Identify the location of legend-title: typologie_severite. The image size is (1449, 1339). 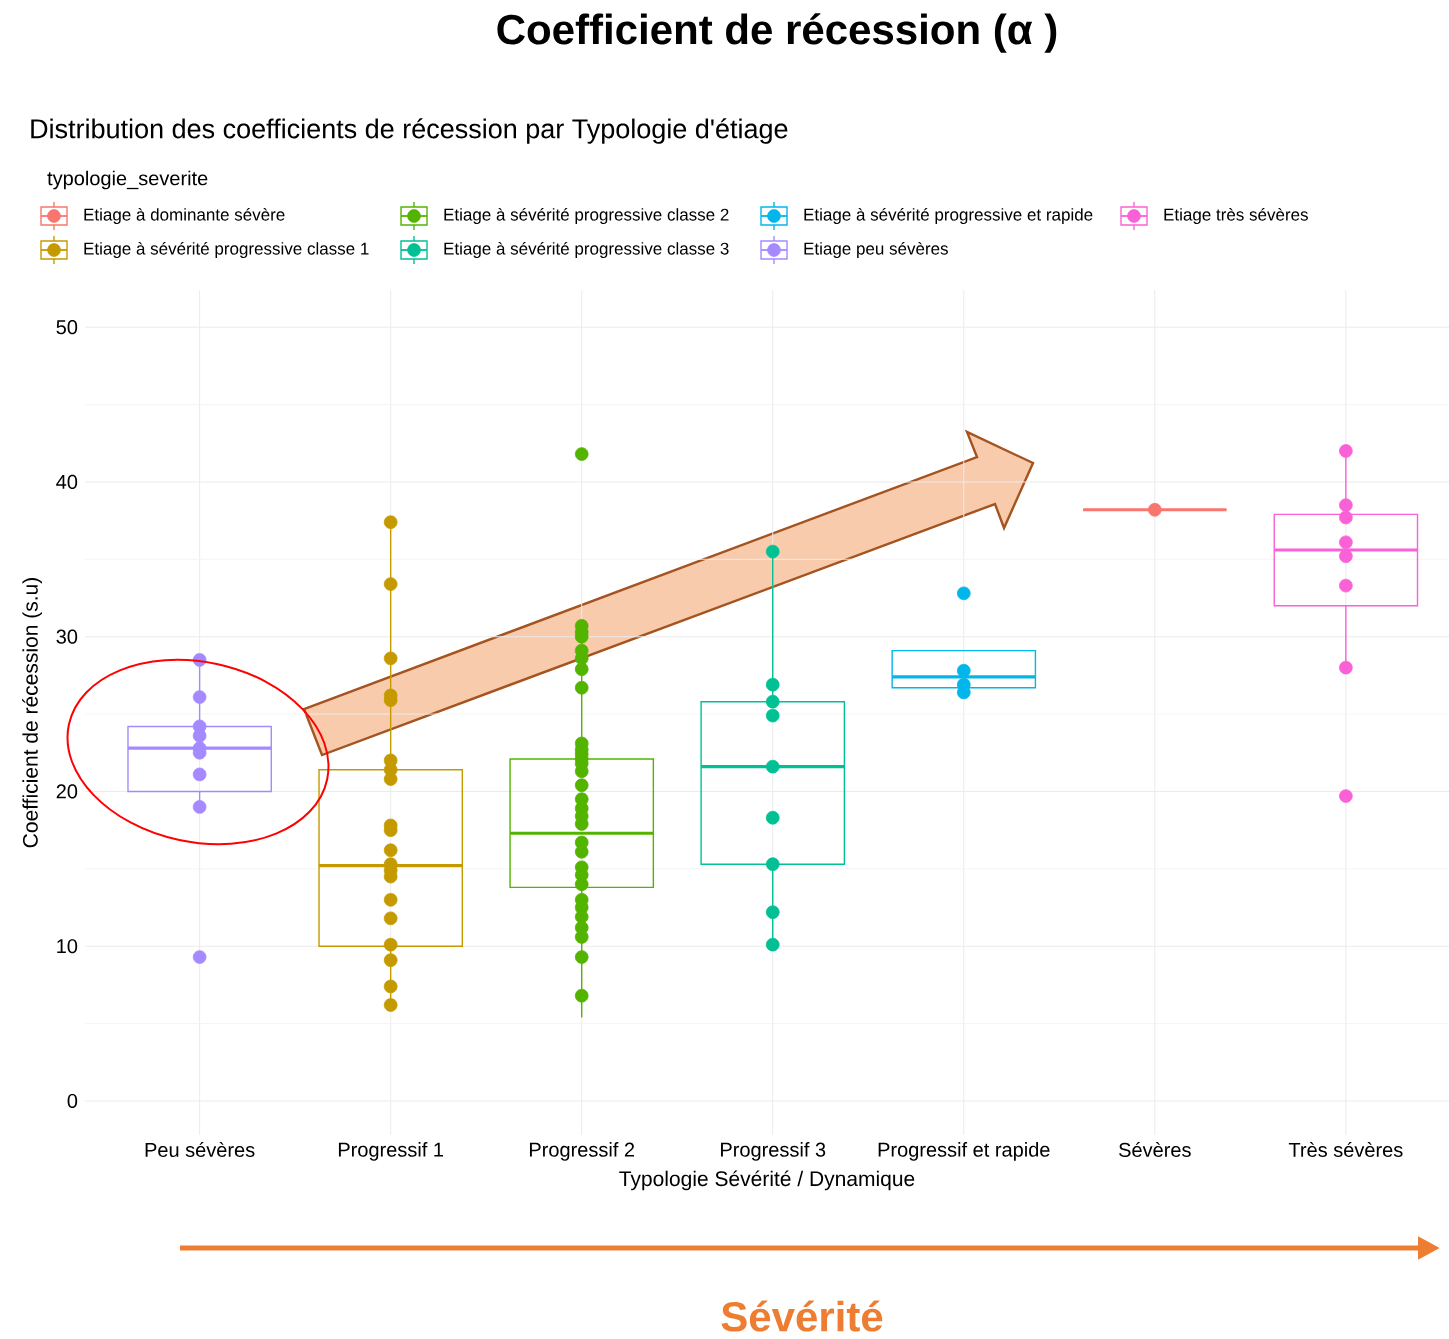
(127, 180).